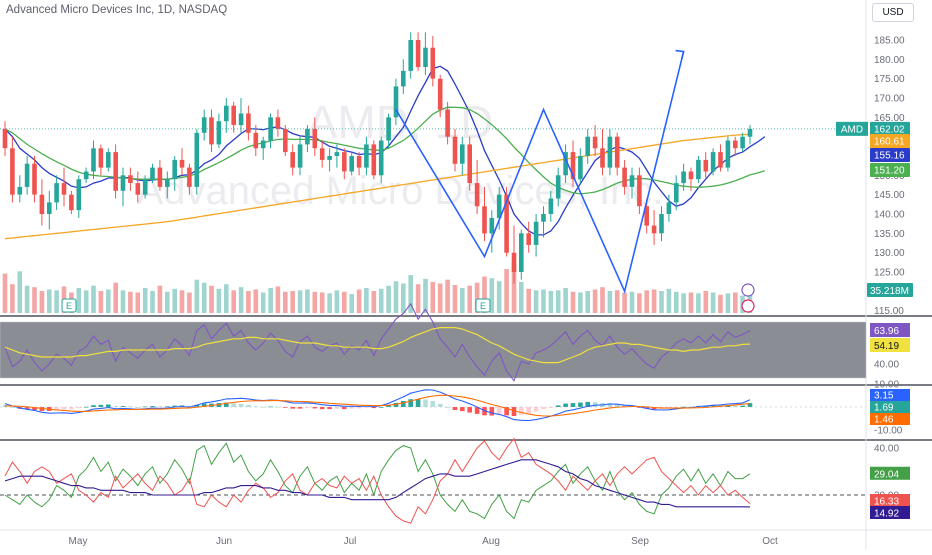 The height and width of the screenshot is (555, 932). What do you see at coordinates (889, 156) in the screenshot?
I see `price-label-value: 155.16` at bounding box center [889, 156].